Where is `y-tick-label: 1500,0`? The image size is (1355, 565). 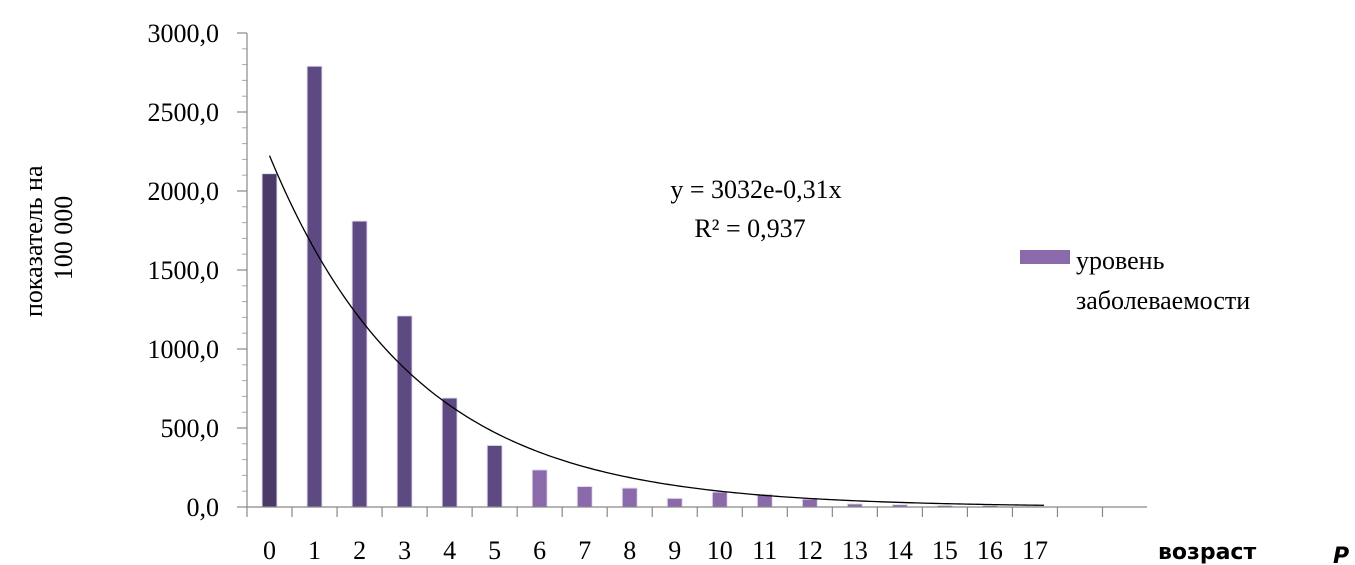 y-tick-label: 1500,0 is located at coordinates (184, 270).